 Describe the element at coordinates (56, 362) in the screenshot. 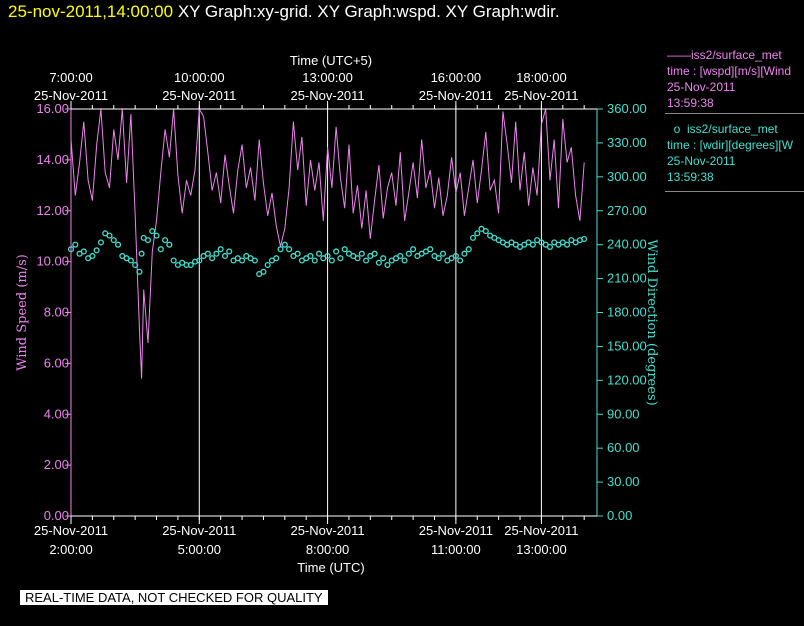

I see `left-axis-tick-label: 6.00` at that location.